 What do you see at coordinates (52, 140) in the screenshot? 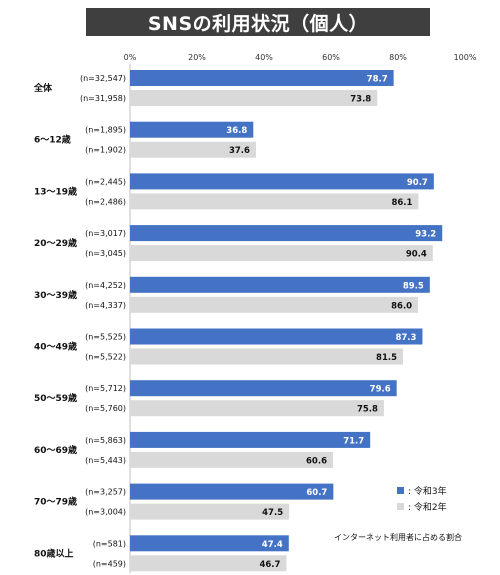
I see `category-label: 6～12歳` at bounding box center [52, 140].